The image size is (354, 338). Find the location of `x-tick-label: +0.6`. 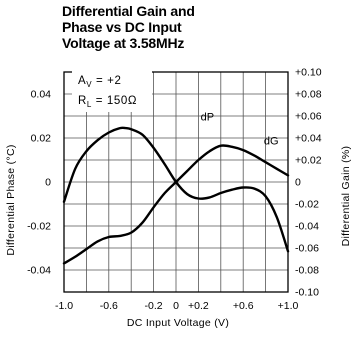

x-tick-label: +0.6 is located at coordinates (243, 306).